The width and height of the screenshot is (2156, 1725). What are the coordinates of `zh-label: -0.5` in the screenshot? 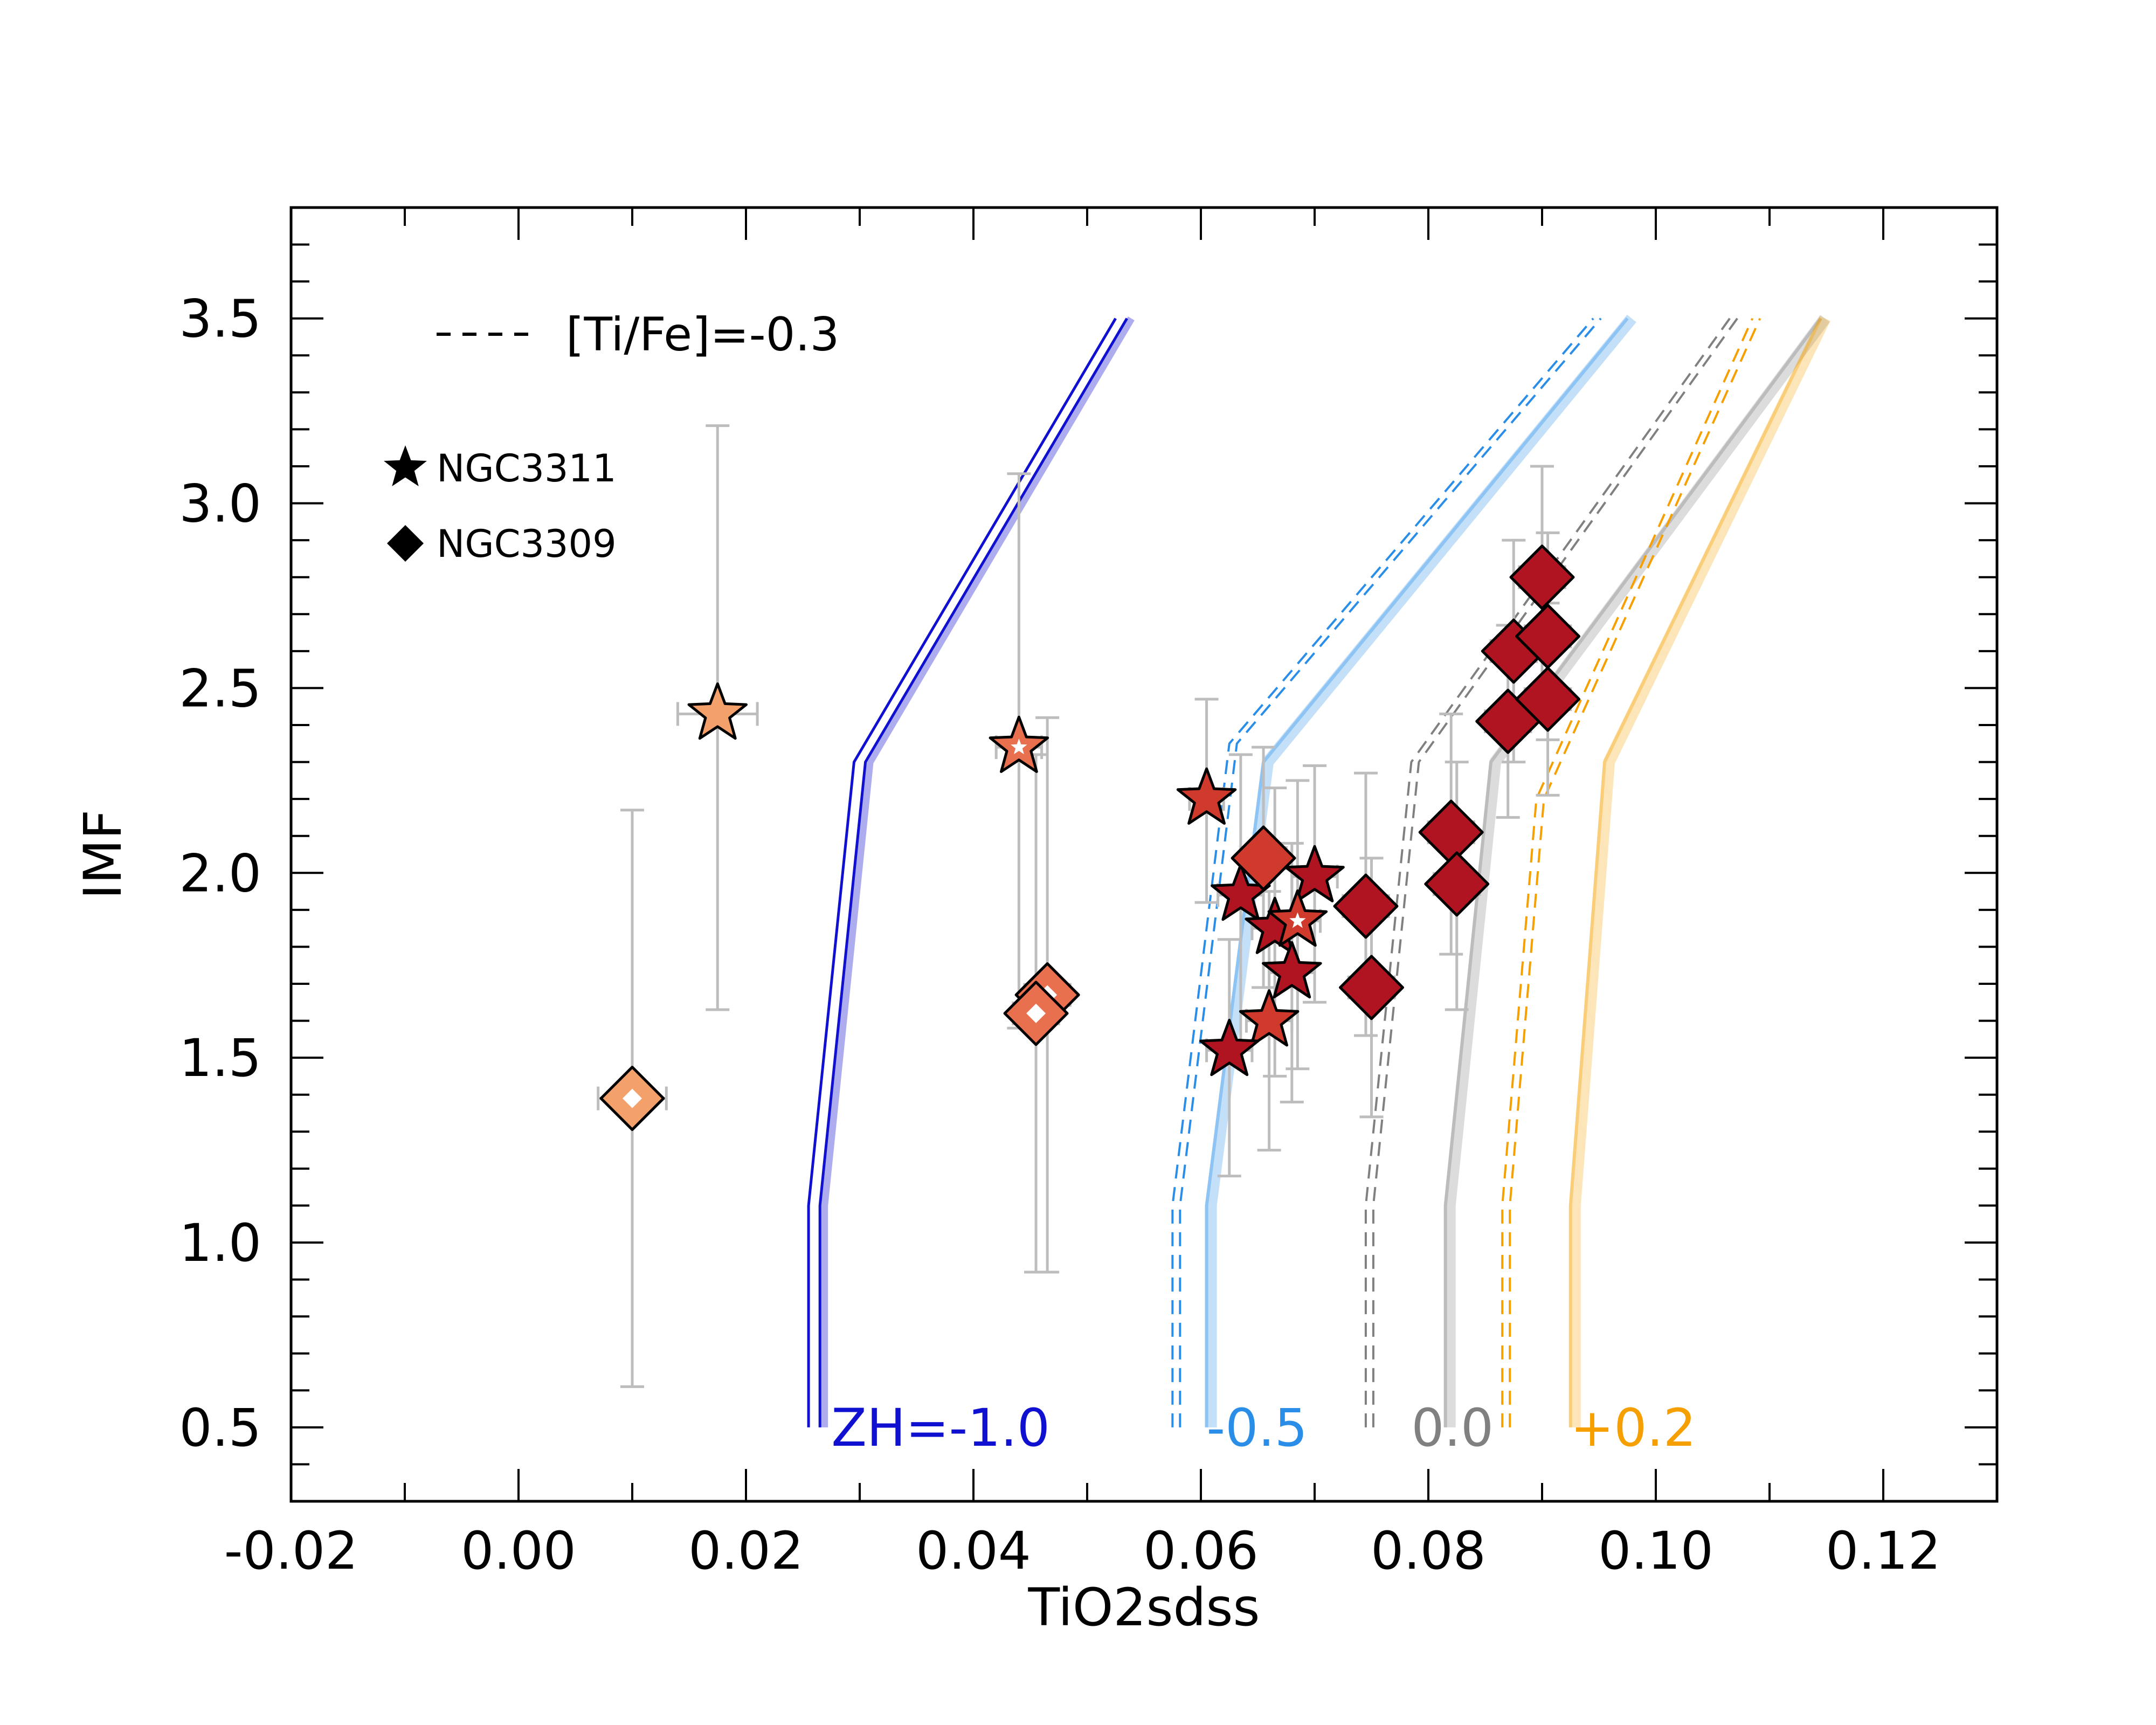 It's located at (1257, 1428).